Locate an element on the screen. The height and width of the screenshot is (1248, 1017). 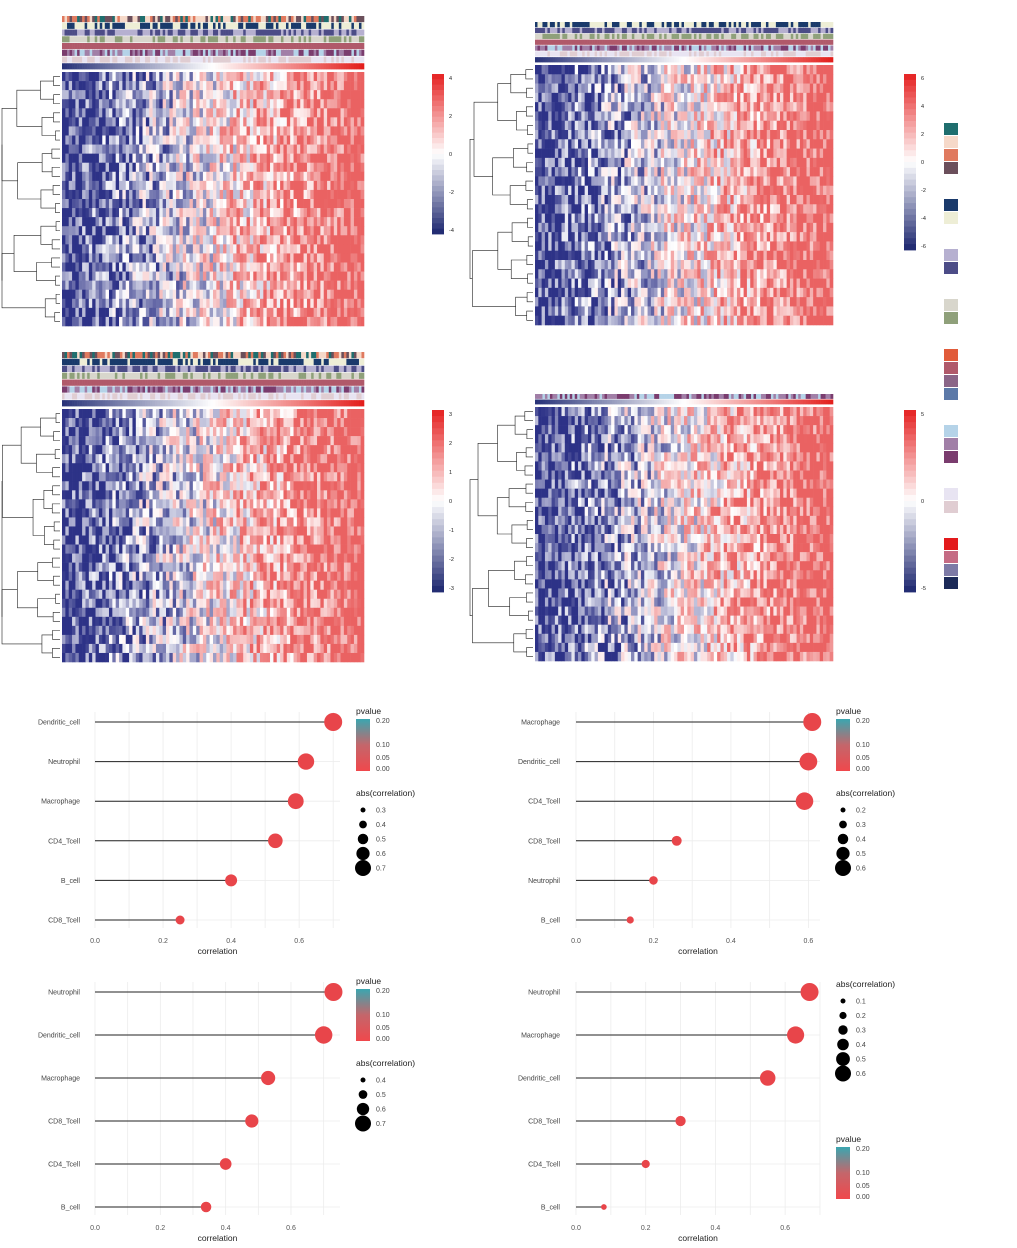
scale-tick: -6 is located at coordinates (923, 247).